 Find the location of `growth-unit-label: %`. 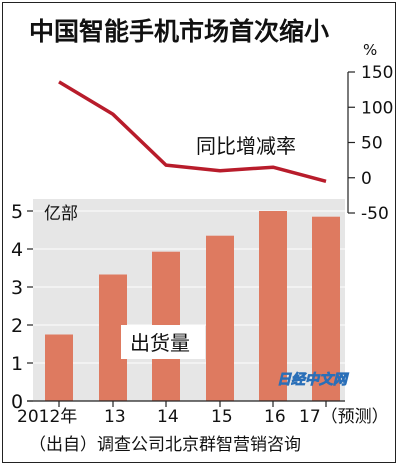

growth-unit-label: % is located at coordinates (370, 50).